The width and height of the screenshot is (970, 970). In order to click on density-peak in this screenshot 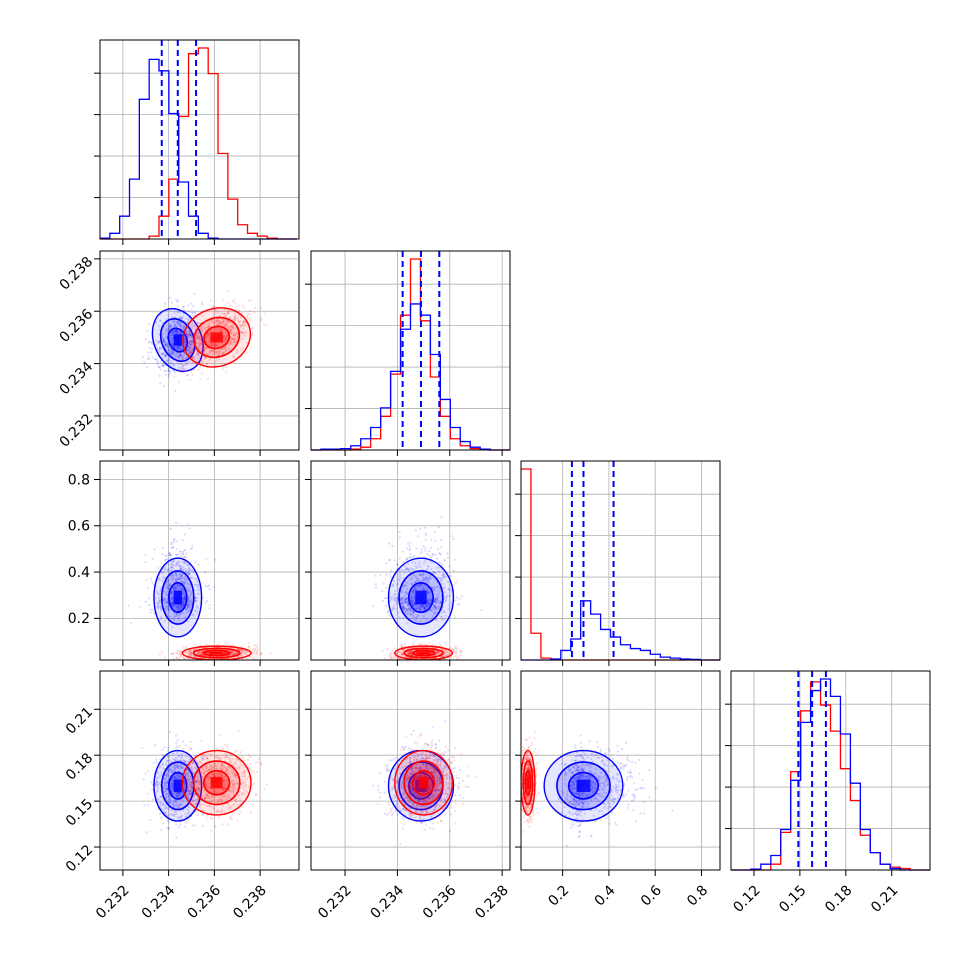, I will do `click(423, 653)`.